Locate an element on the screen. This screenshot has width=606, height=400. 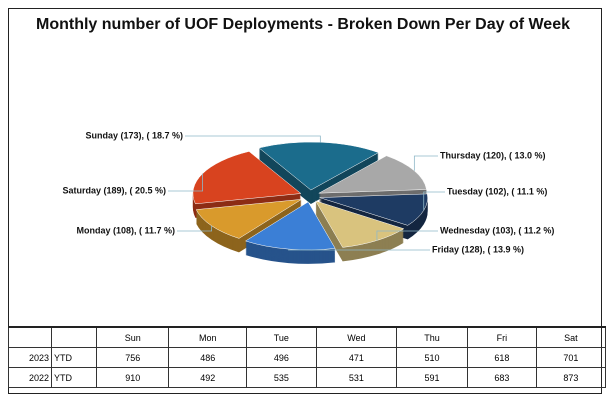
table-cell: 535 is located at coordinates (281, 377).